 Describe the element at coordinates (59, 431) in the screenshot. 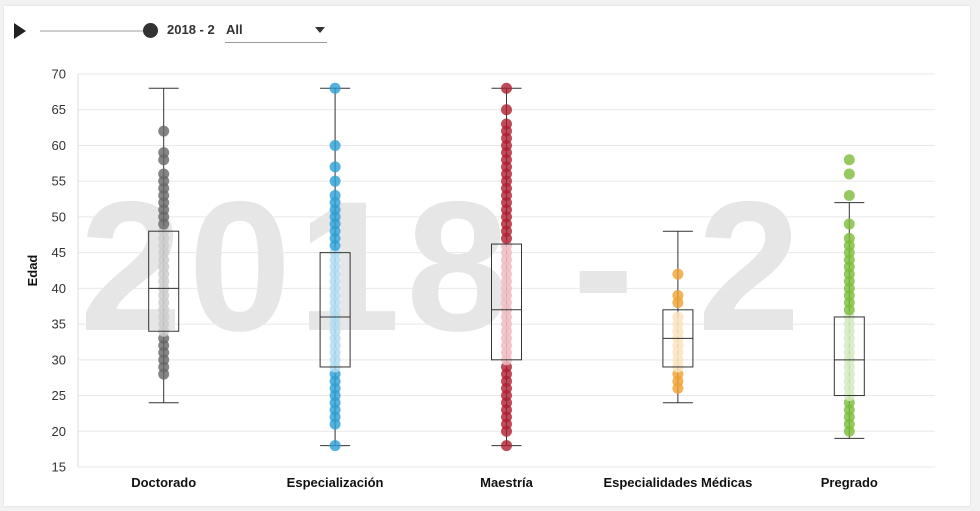

I see `y-tick-label: 20` at that location.